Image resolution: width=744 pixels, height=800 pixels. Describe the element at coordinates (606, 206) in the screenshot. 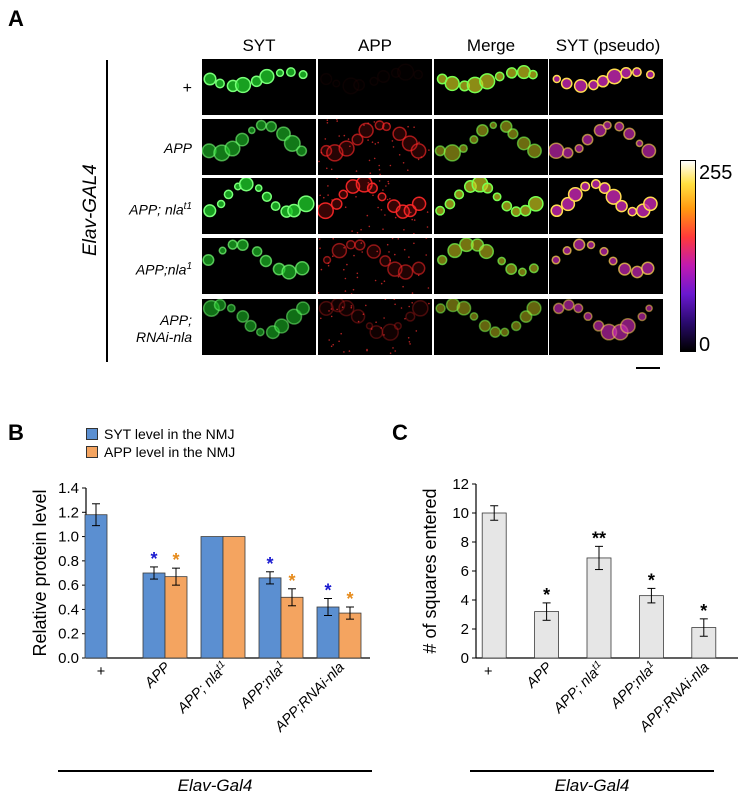

I see `micrograph-pseudo-row3` at that location.